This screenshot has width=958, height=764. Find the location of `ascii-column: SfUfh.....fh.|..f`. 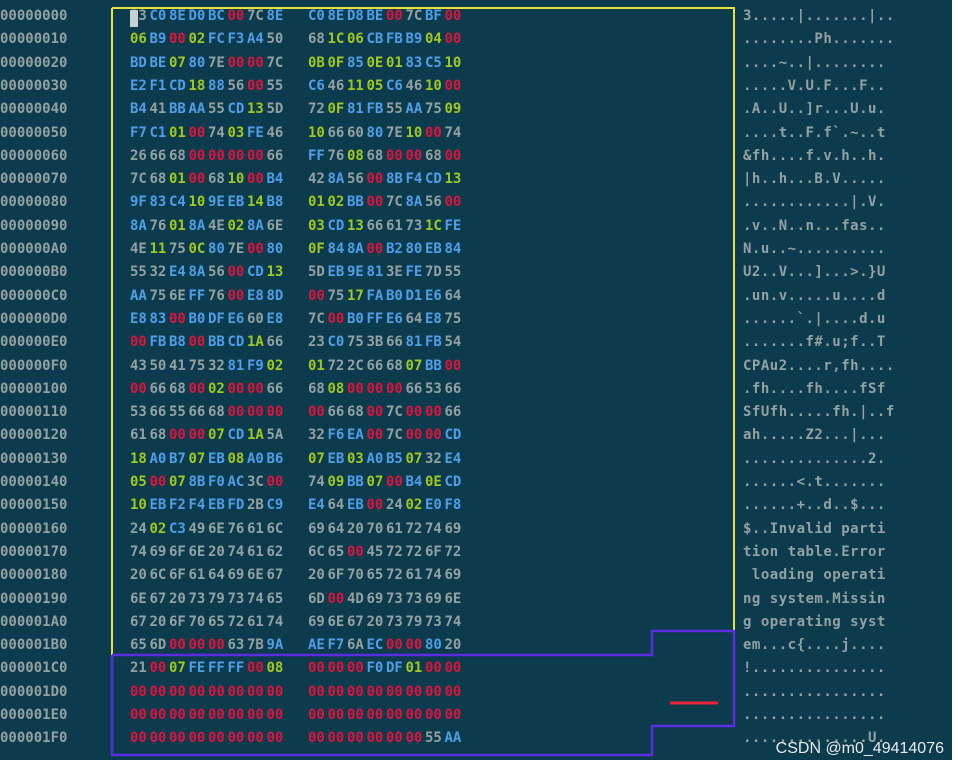

ascii-column: SfUfh.....fh.|..f is located at coordinates (819, 412).